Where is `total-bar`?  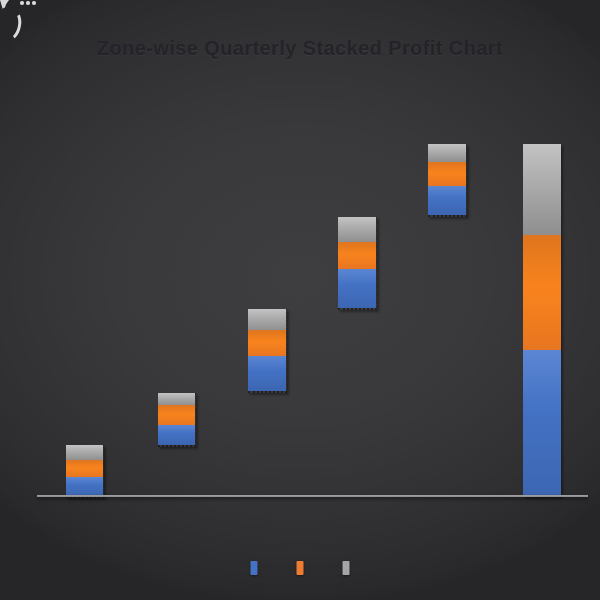
total-bar is located at coordinates (542, 320).